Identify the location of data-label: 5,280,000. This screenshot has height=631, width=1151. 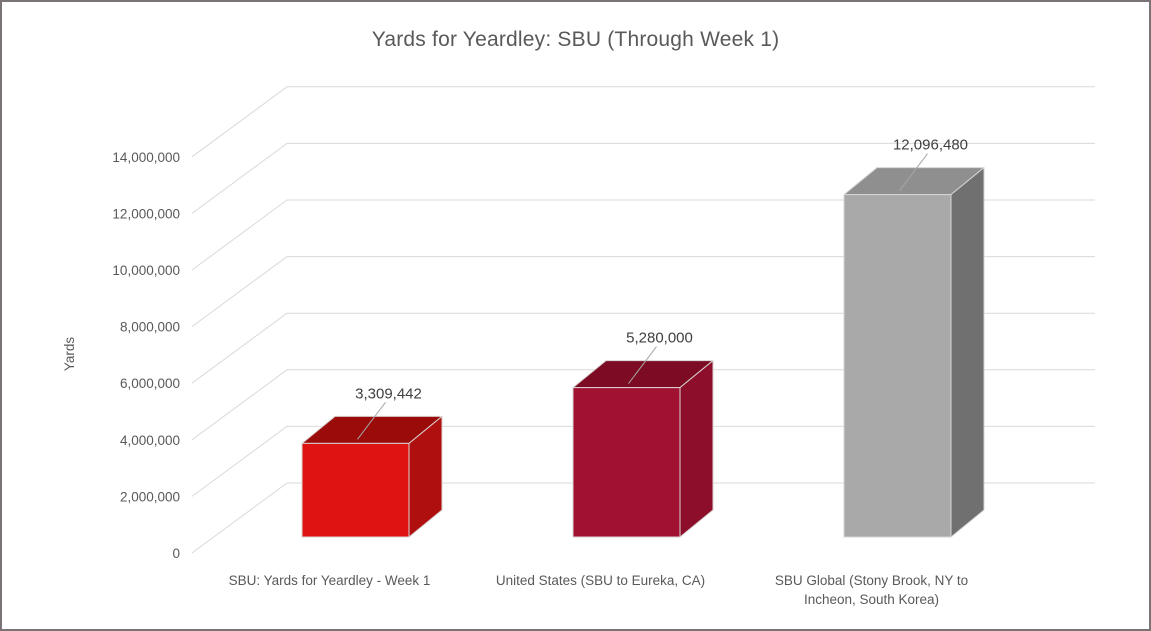
(659, 338).